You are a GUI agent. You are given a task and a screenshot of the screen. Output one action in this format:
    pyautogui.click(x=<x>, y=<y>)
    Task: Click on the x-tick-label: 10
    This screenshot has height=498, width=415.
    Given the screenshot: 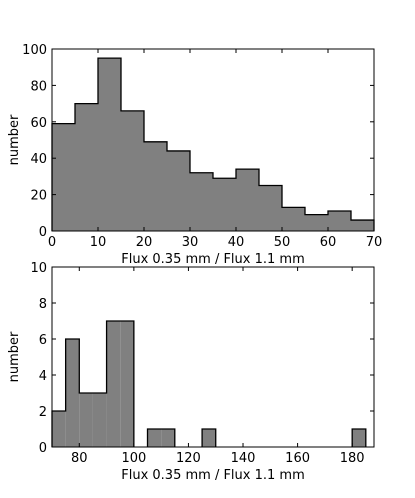 What is the action you would take?
    pyautogui.click(x=98, y=242)
    